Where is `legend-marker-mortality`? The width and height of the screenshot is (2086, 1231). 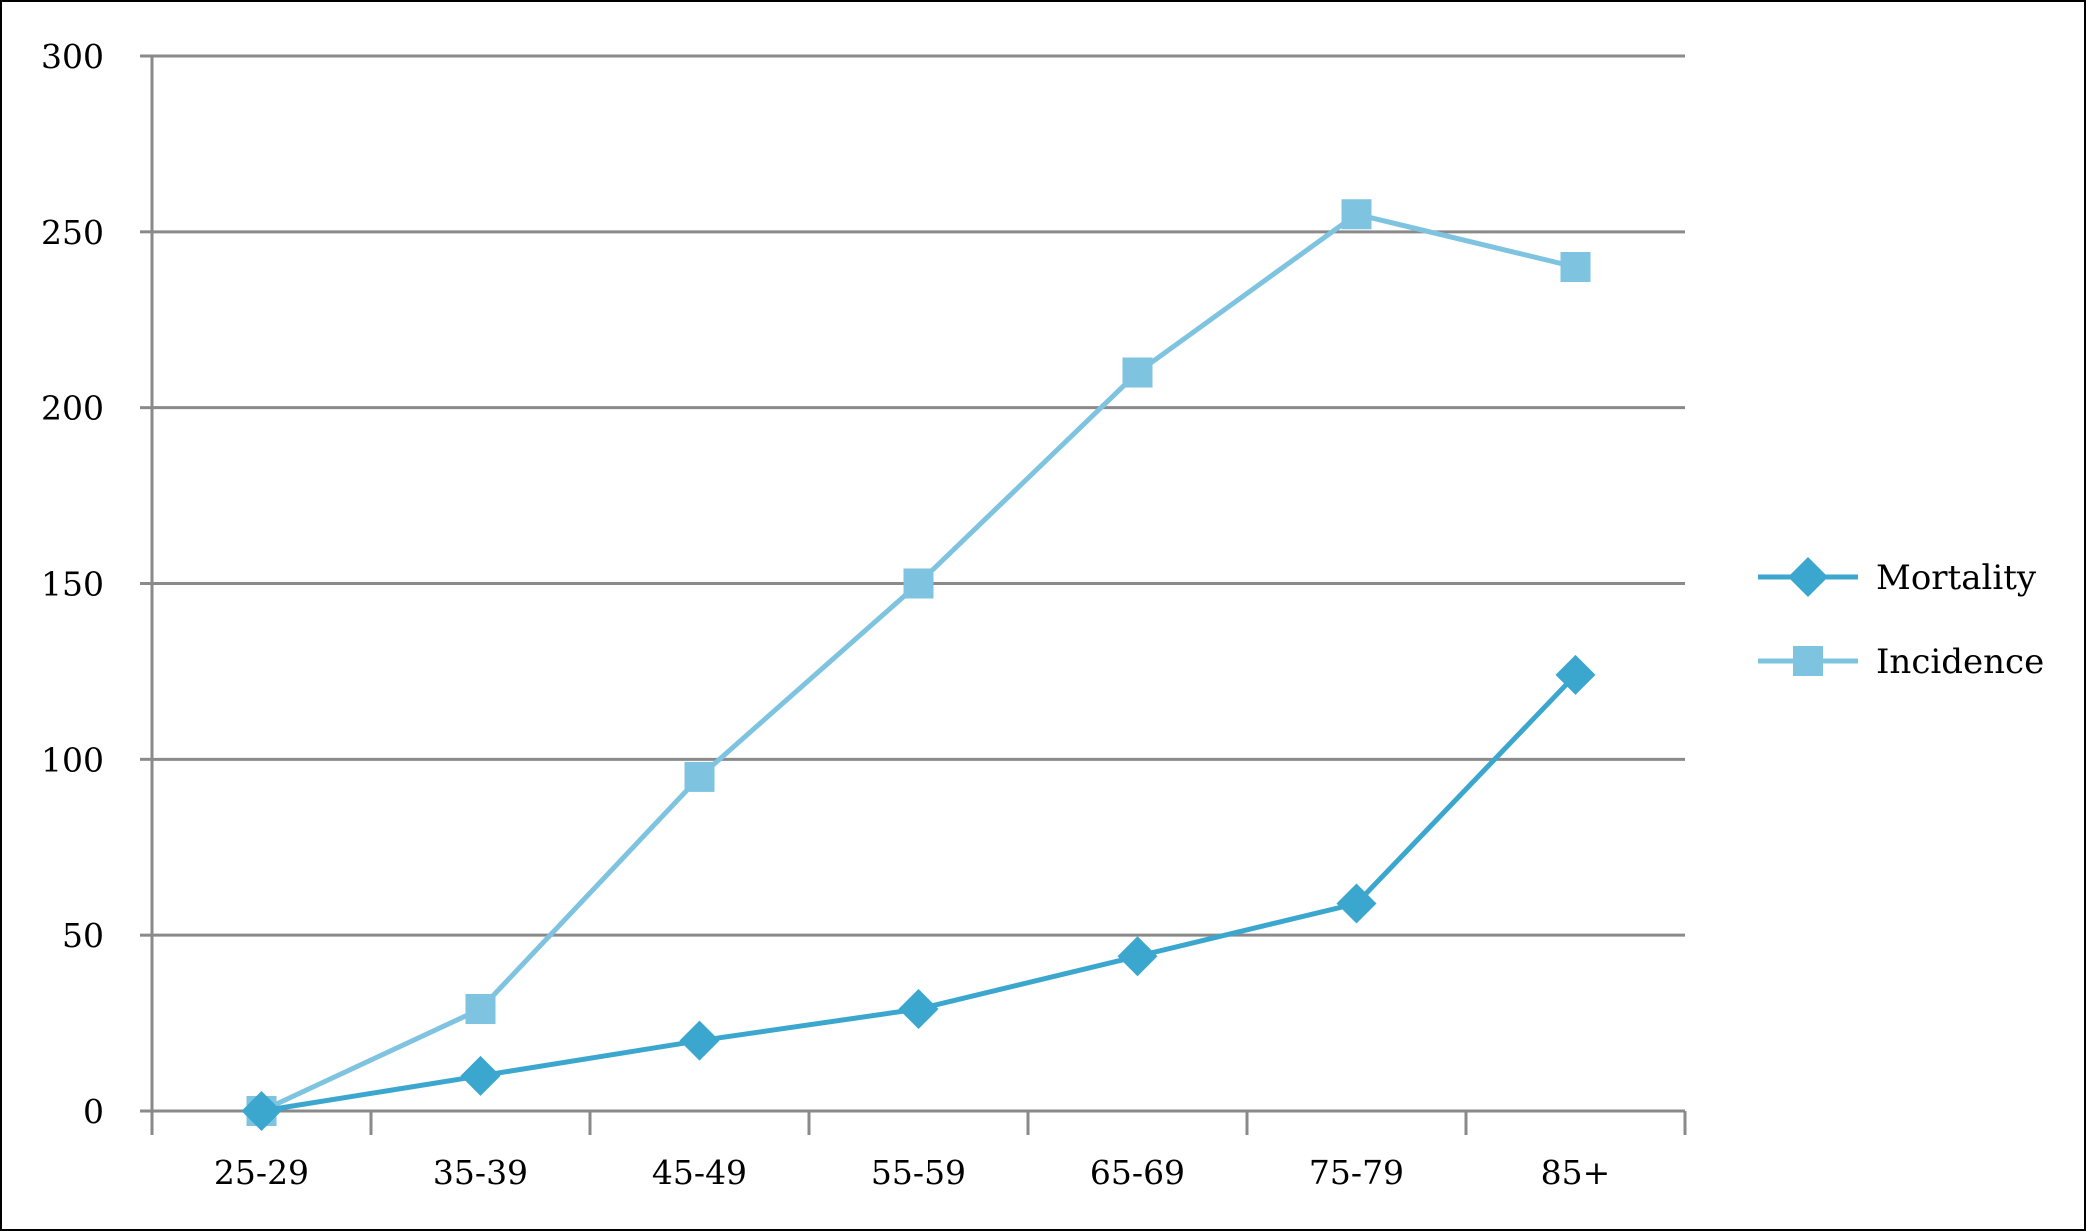 legend-marker-mortality is located at coordinates (1808, 577).